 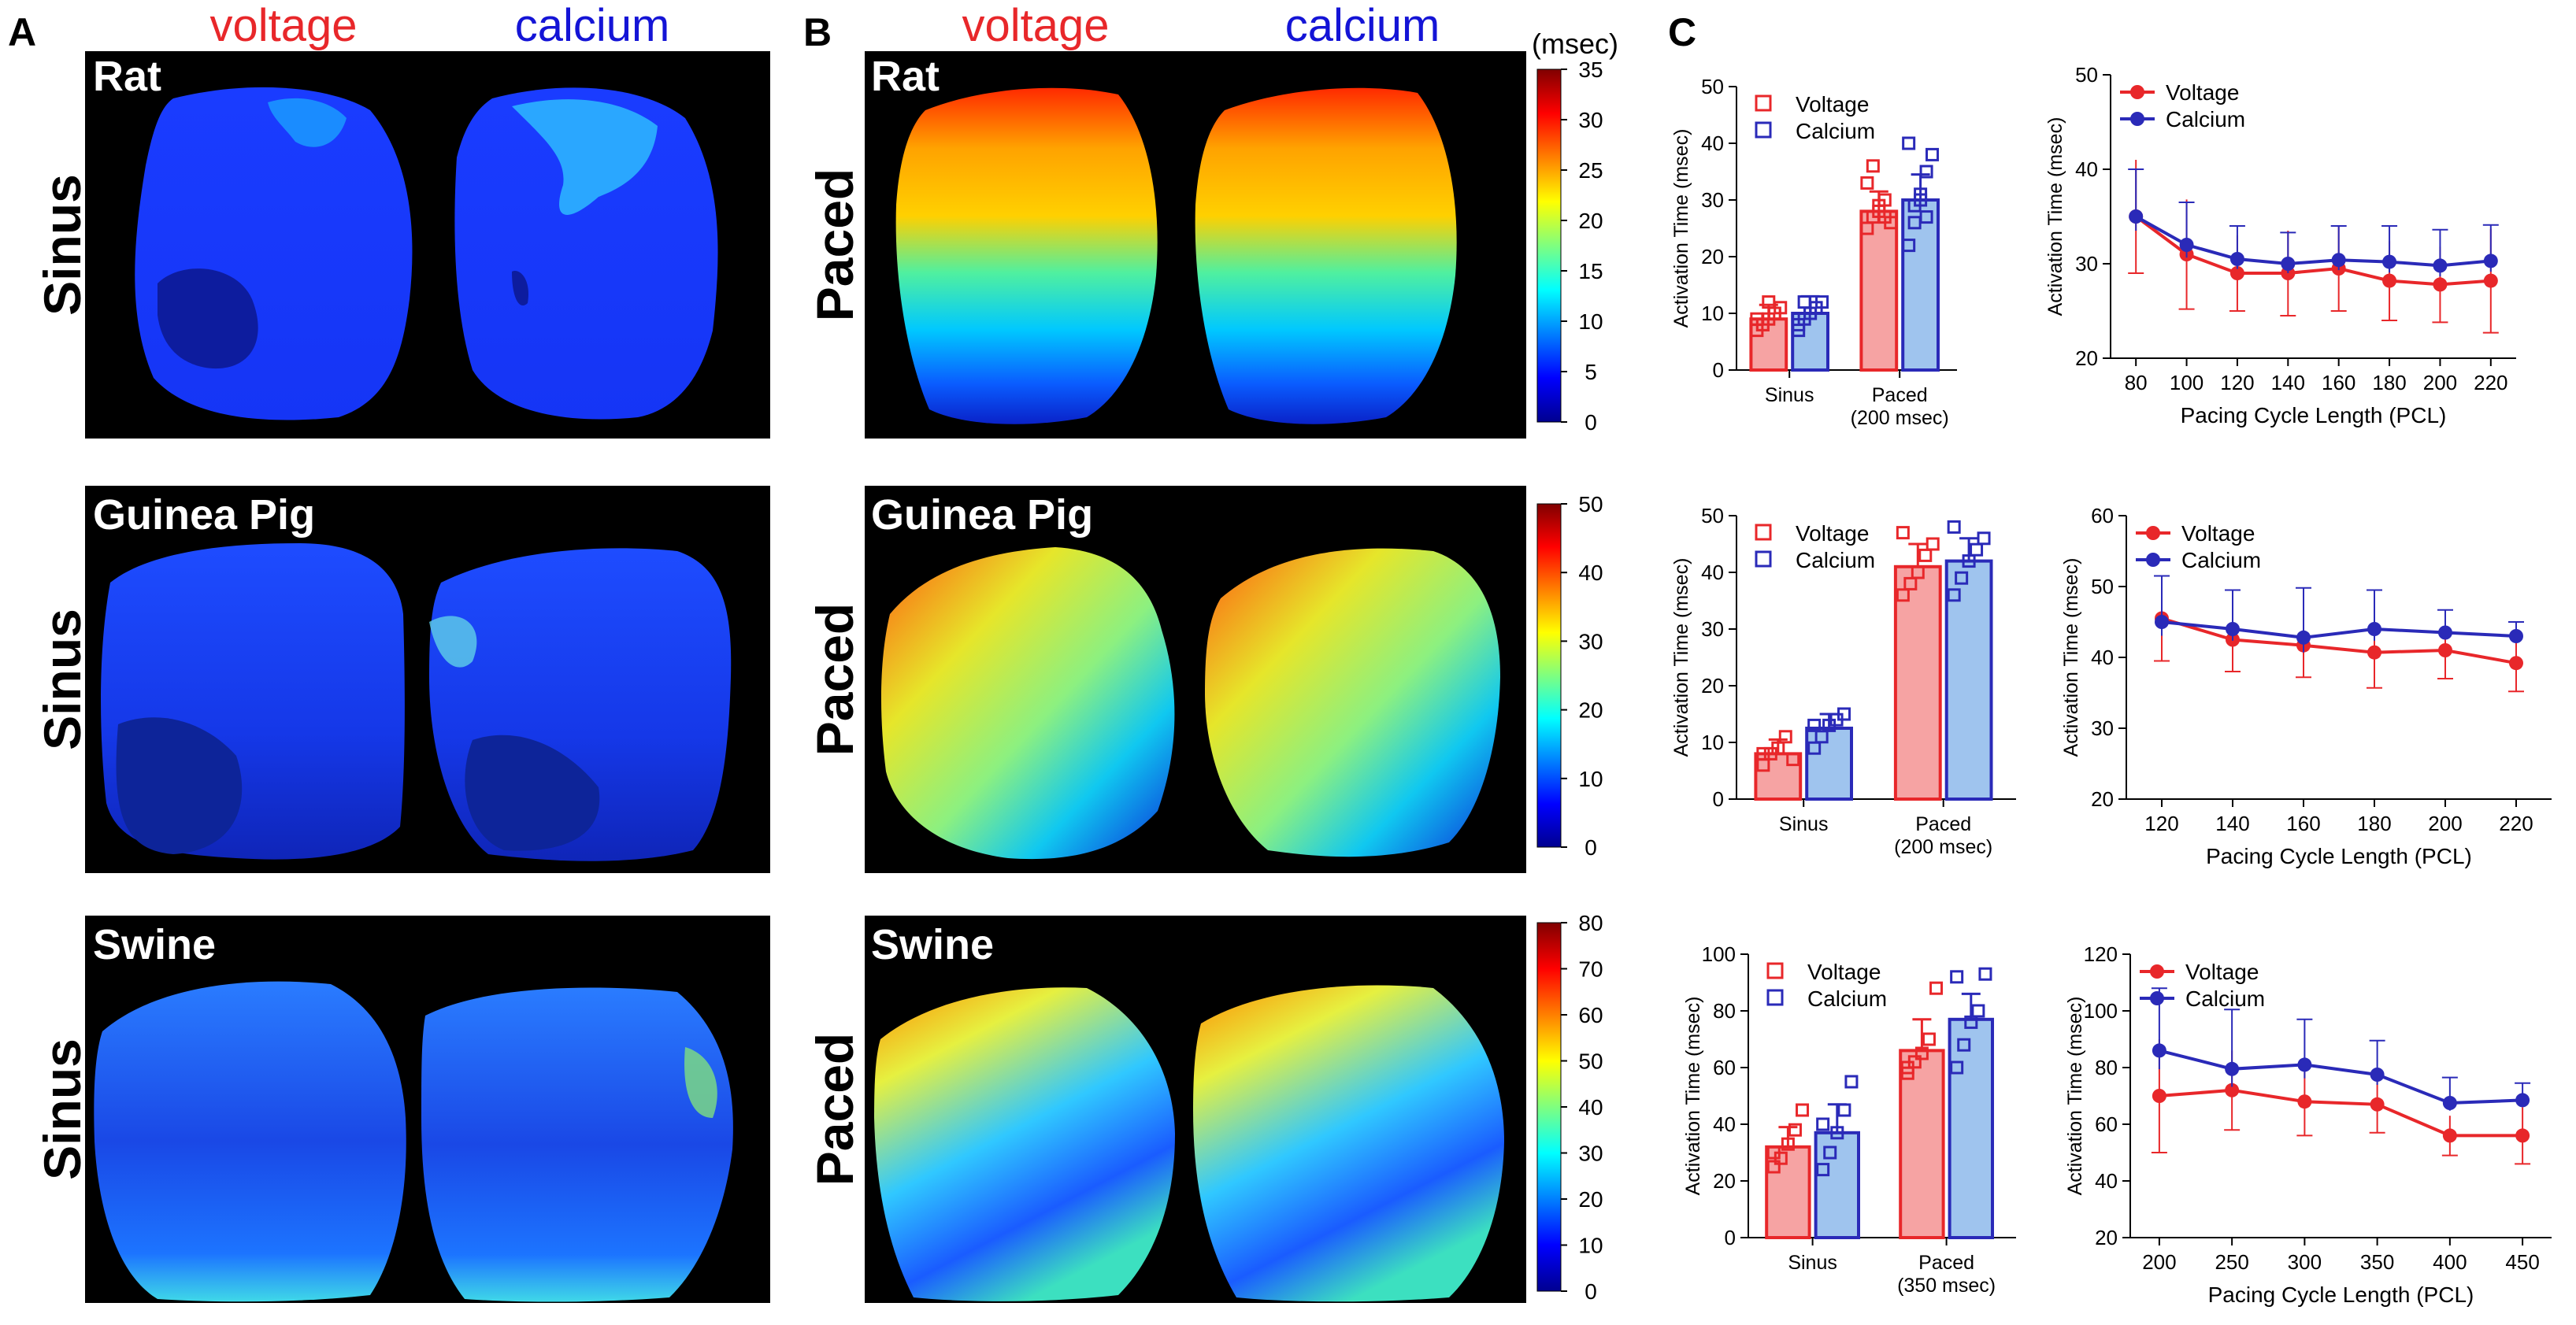 What do you see at coordinates (2522, 1262) in the screenshot?
I see `x-tick-label: 450` at bounding box center [2522, 1262].